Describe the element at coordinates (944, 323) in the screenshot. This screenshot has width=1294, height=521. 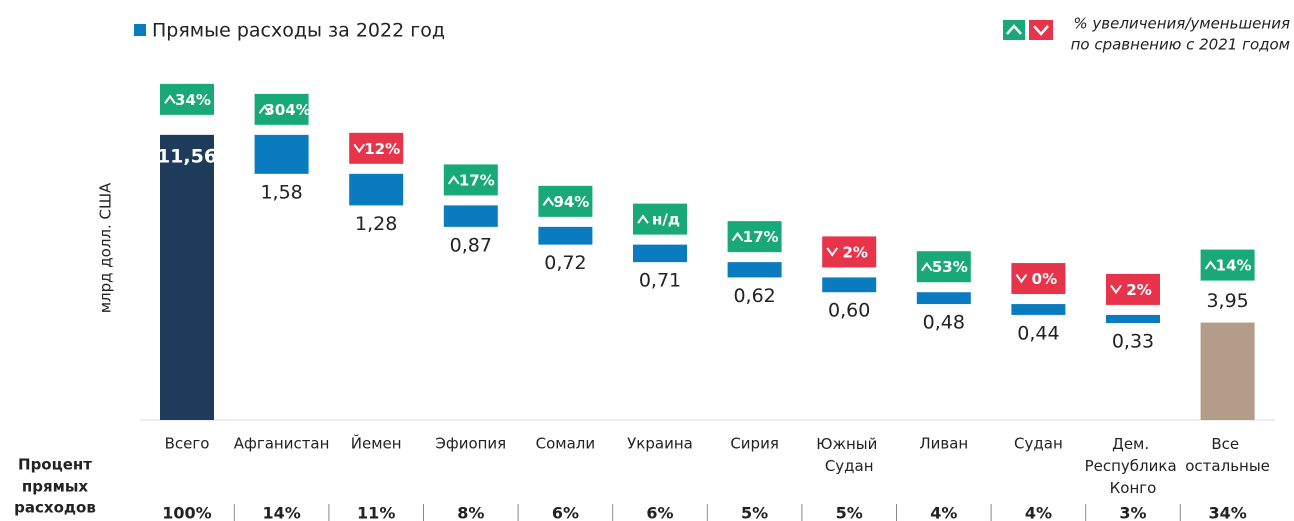
I see `value-label: 0,48` at that location.